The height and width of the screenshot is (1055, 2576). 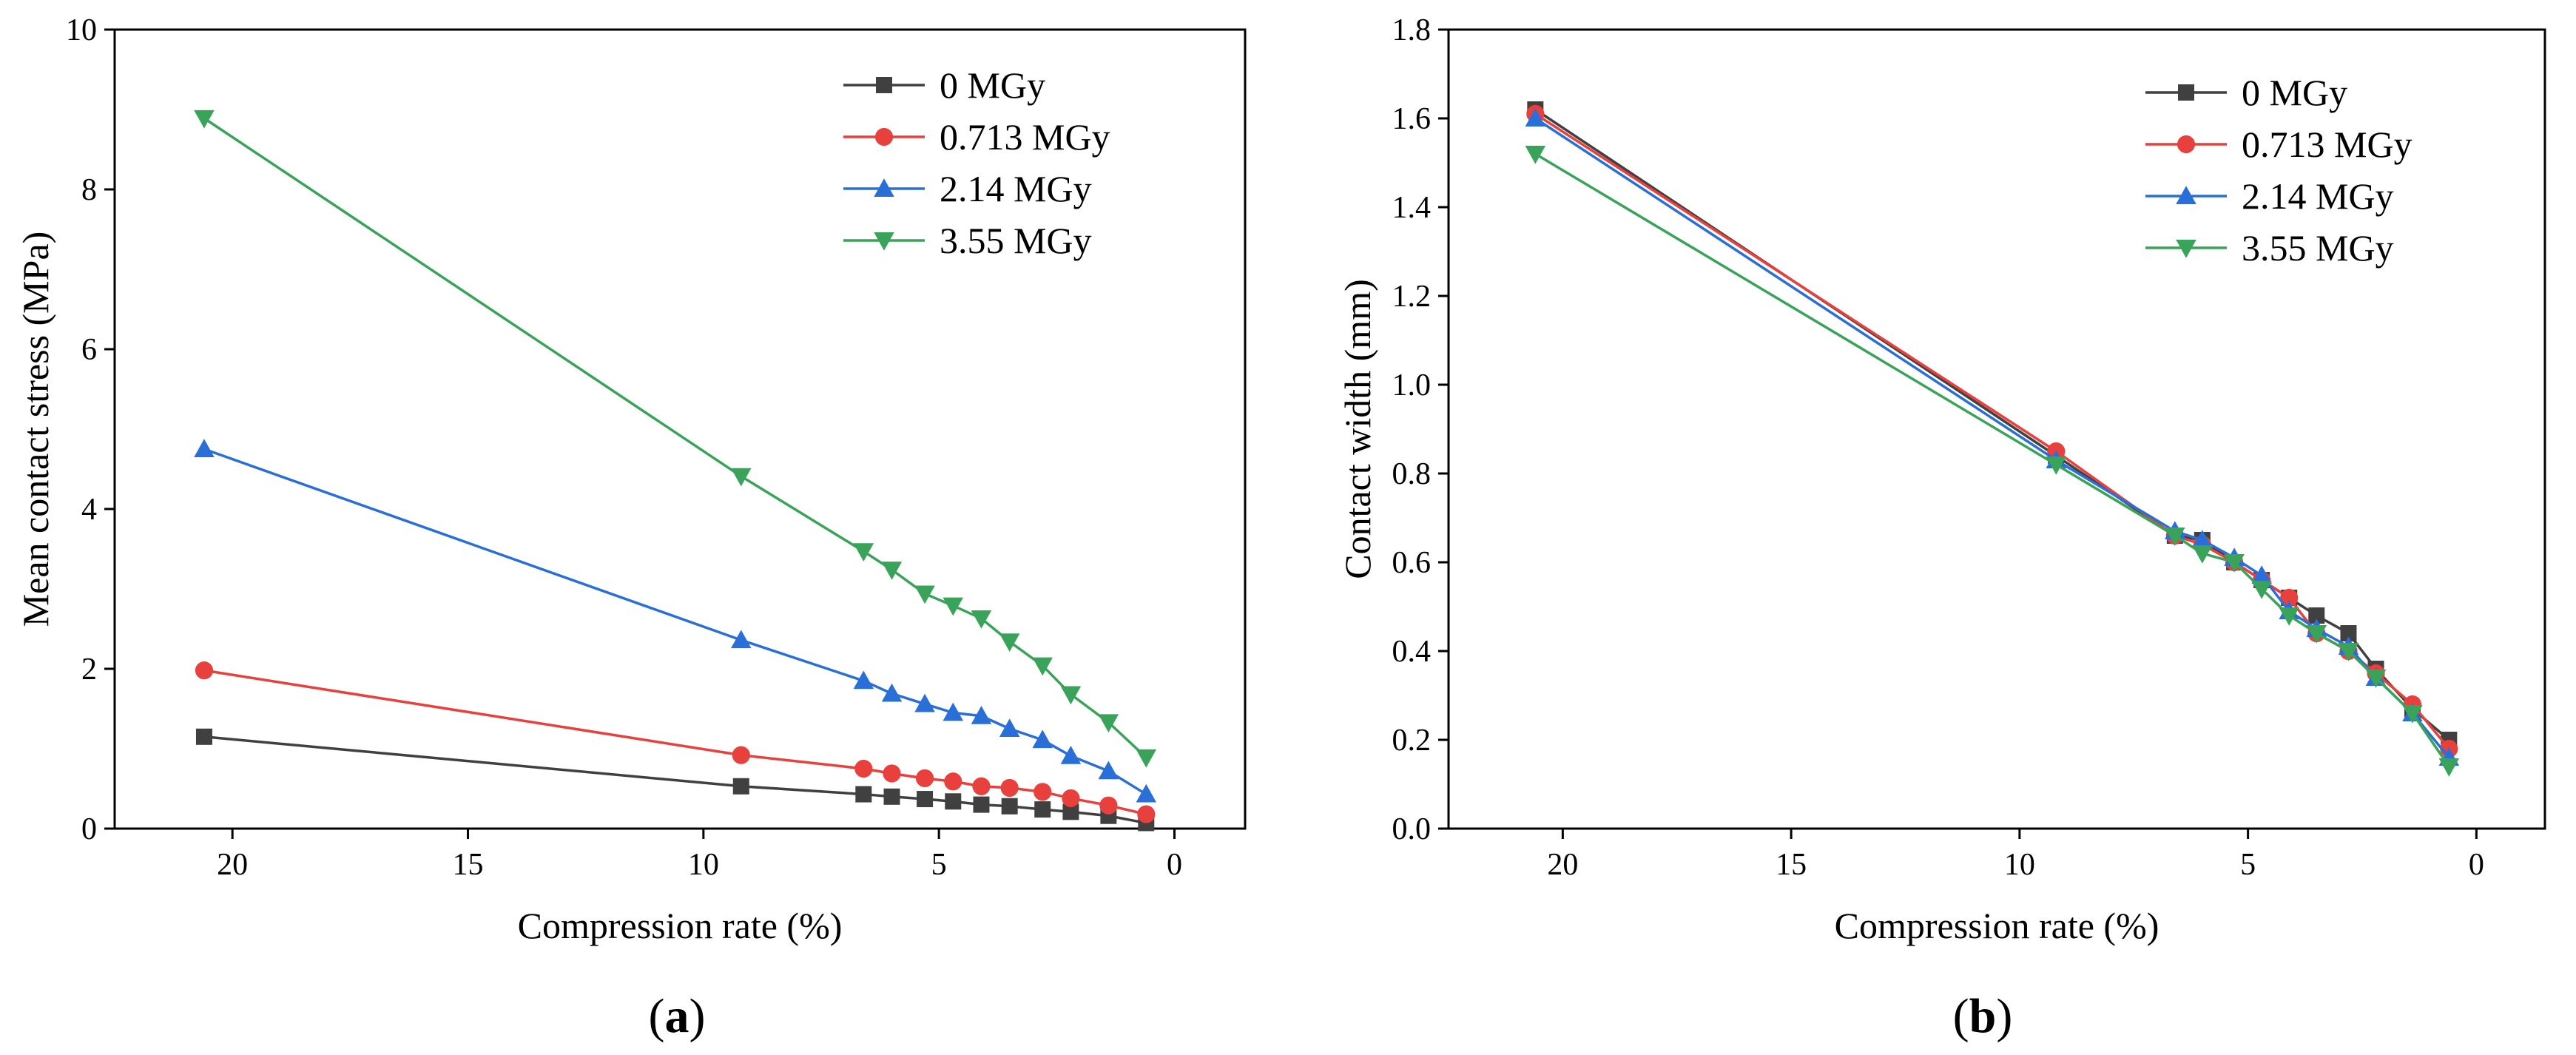 I want to click on series-0-mgy, so click(x=675, y=780).